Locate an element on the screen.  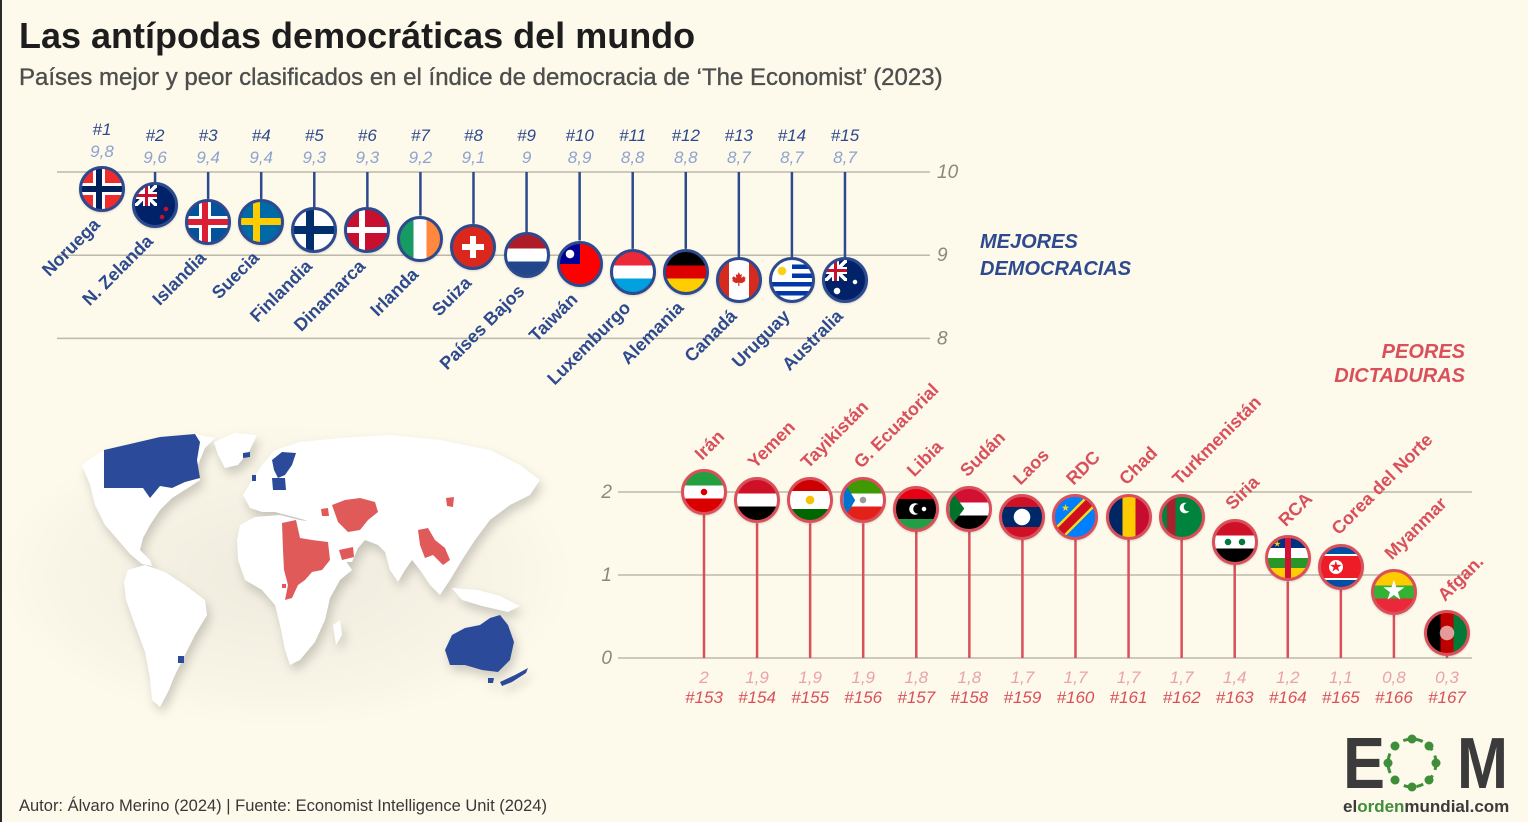
rank-label: #1 is located at coordinates (102, 129).